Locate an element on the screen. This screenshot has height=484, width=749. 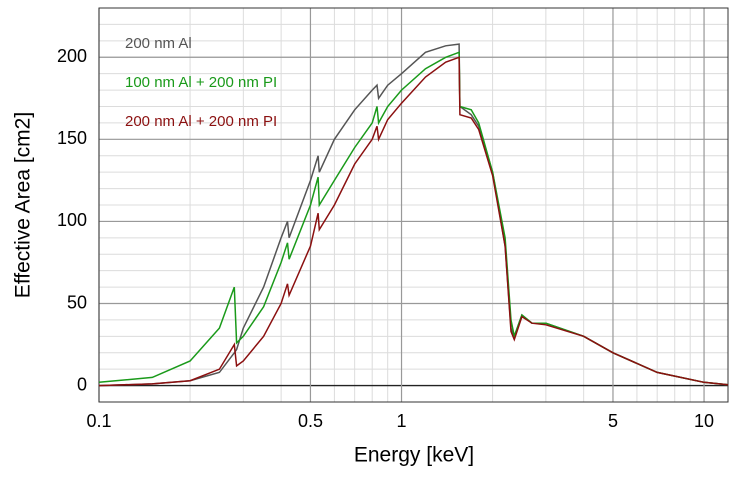
y-axis-label: Effective Area [cm2] is located at coordinates (23, 205).